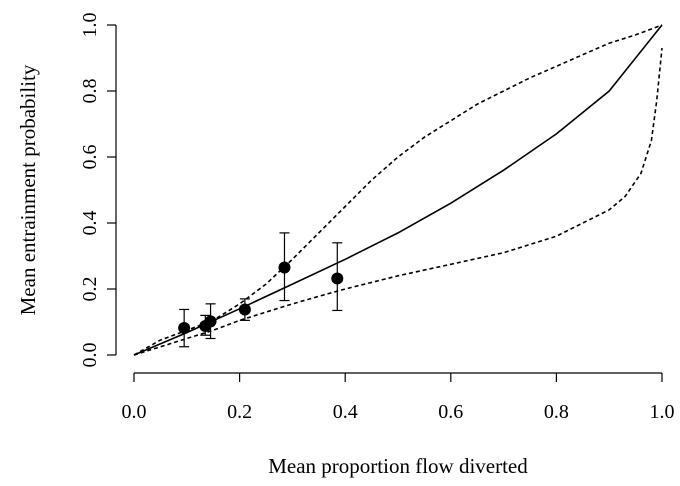 This screenshot has width=680, height=486. What do you see at coordinates (239, 412) in the screenshot?
I see `x-tick-label: 0.2` at bounding box center [239, 412].